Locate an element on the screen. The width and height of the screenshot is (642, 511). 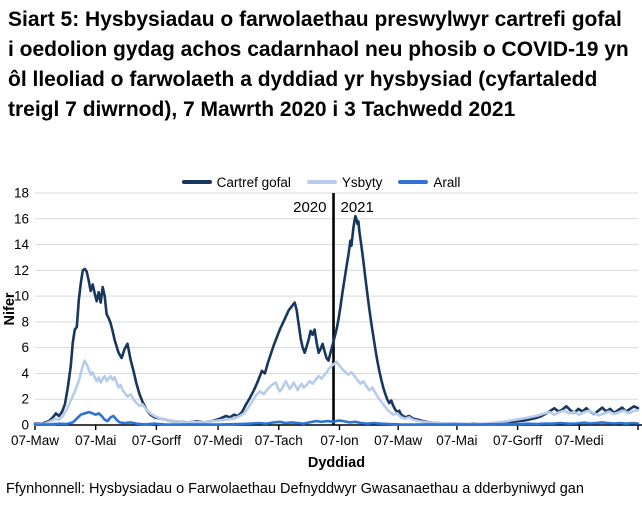
y-axis-tick-label: 10 is located at coordinates (21, 296).